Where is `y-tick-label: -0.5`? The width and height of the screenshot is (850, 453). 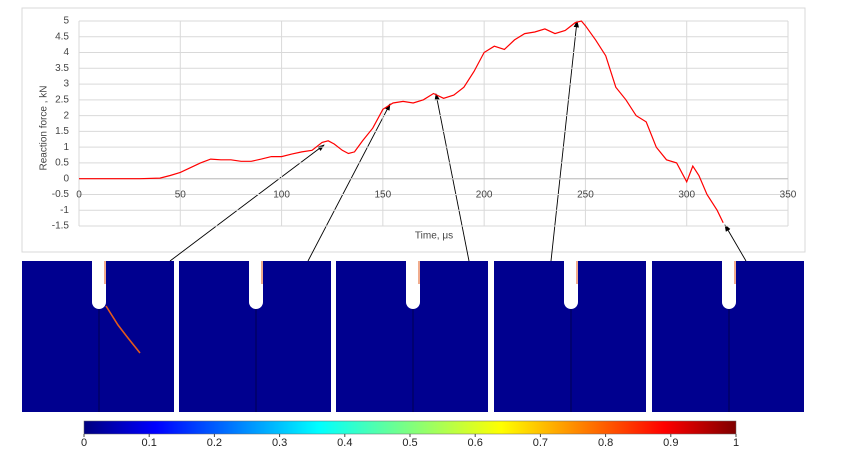
y-tick-label: -0.5 is located at coordinates (61, 194).